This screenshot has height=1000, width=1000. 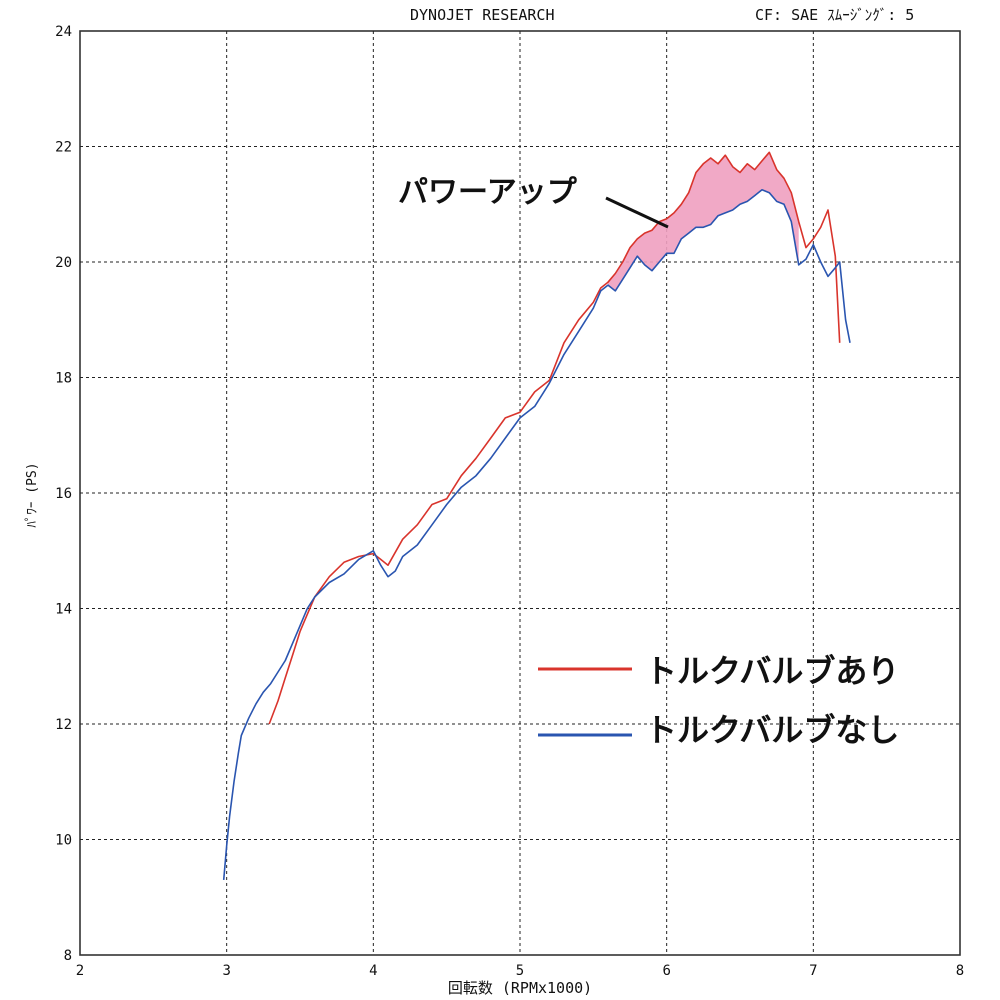 What do you see at coordinates (718, 700) in the screenshot?
I see `legend: トルクバルブあり トルクバルブなし` at bounding box center [718, 700].